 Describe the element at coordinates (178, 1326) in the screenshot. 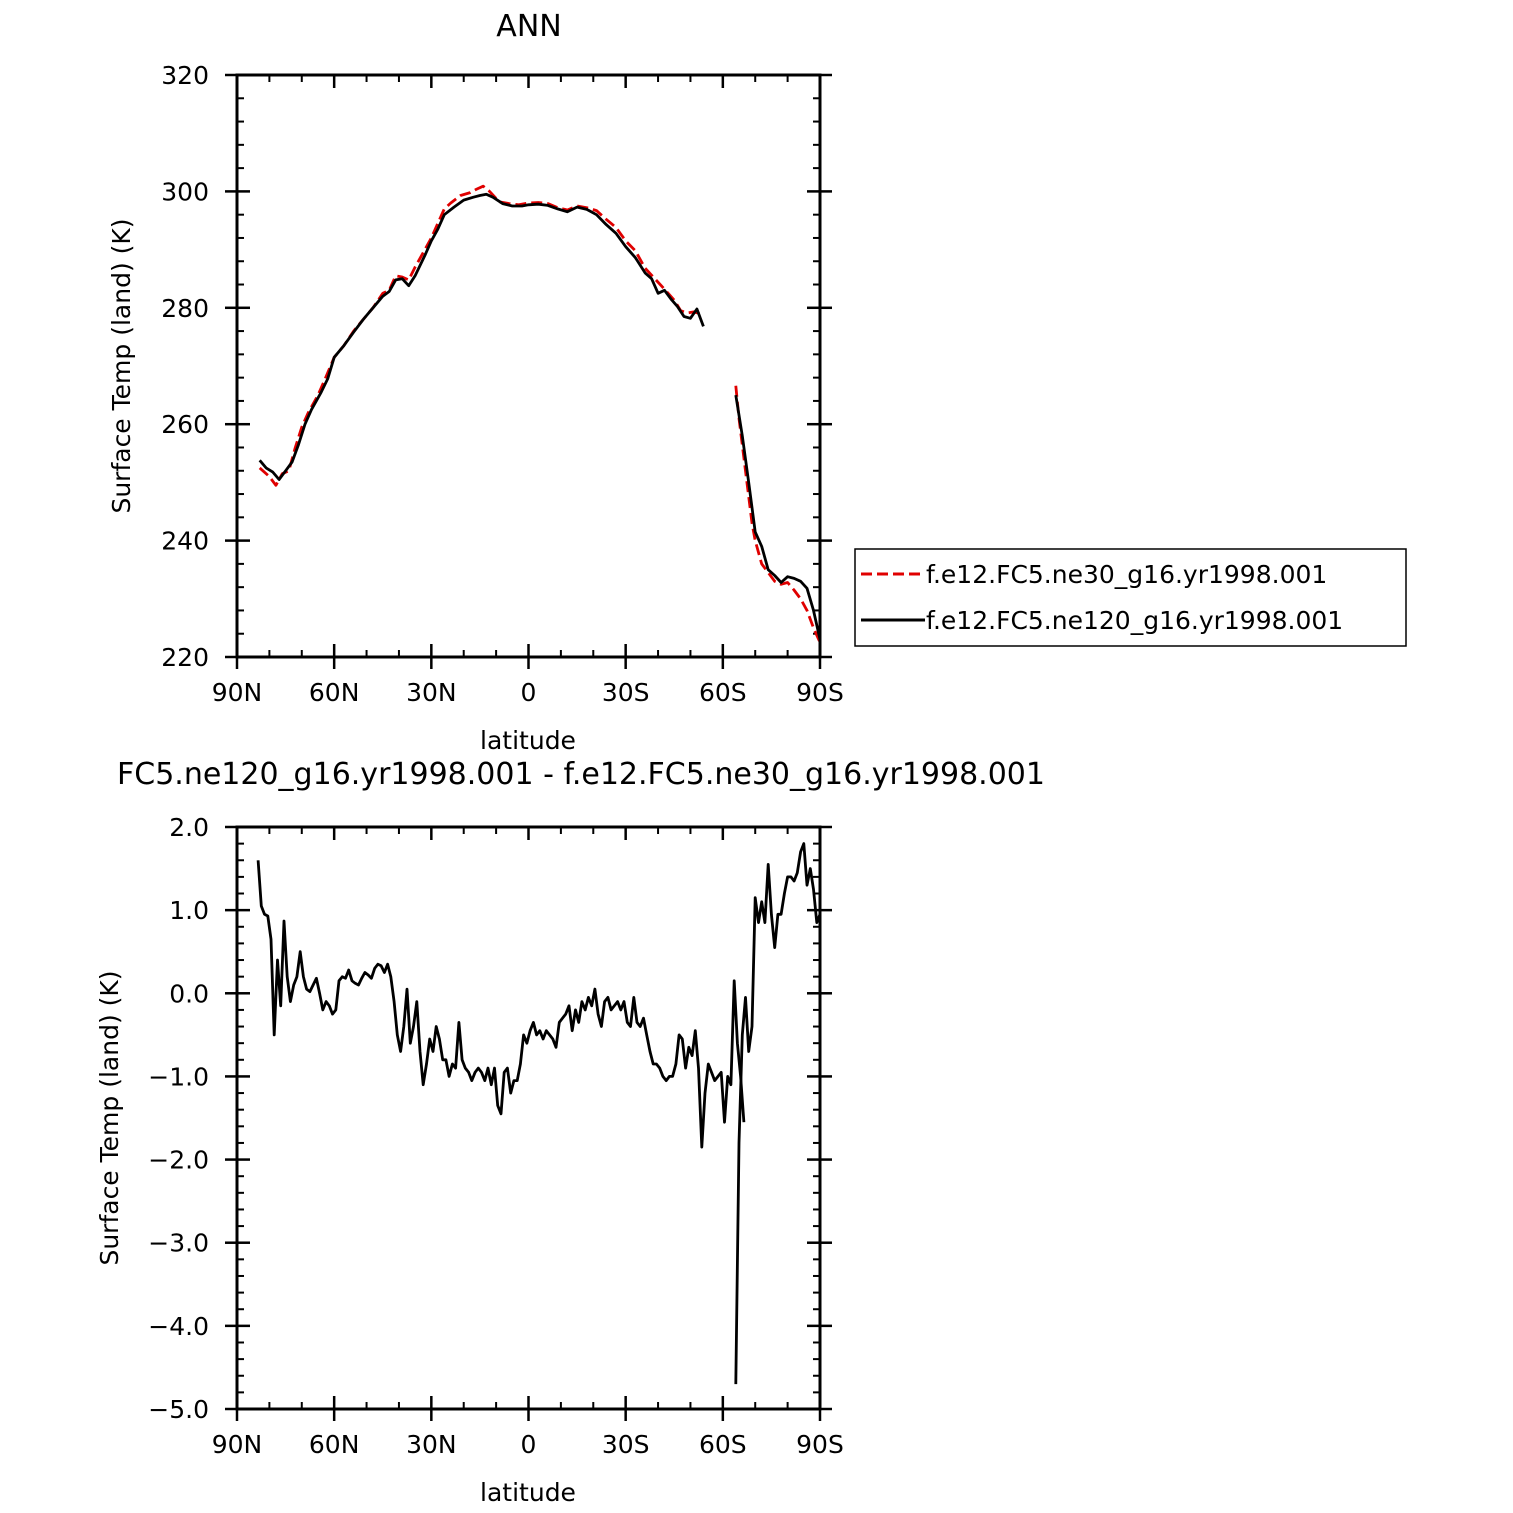

I see `y-tick-label: −4.0` at that location.